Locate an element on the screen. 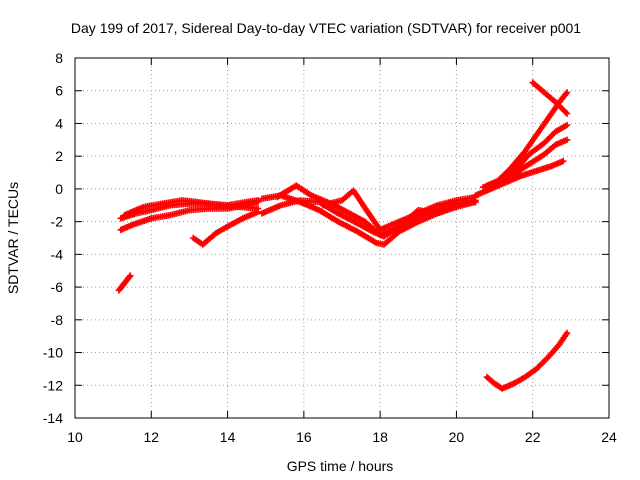  y-tick-label: 6 is located at coordinates (59, 91).